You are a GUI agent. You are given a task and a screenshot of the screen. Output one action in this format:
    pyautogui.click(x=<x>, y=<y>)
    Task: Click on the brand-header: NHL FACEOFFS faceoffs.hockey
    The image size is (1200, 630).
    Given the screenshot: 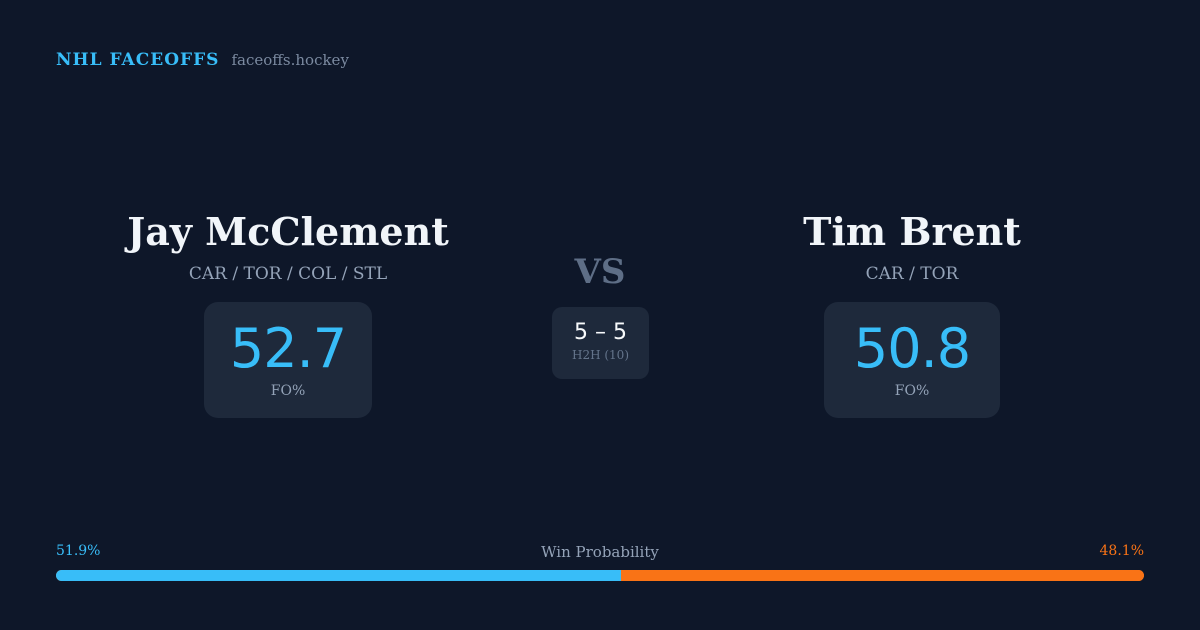 What is the action you would take?
    pyautogui.click(x=202, y=60)
    